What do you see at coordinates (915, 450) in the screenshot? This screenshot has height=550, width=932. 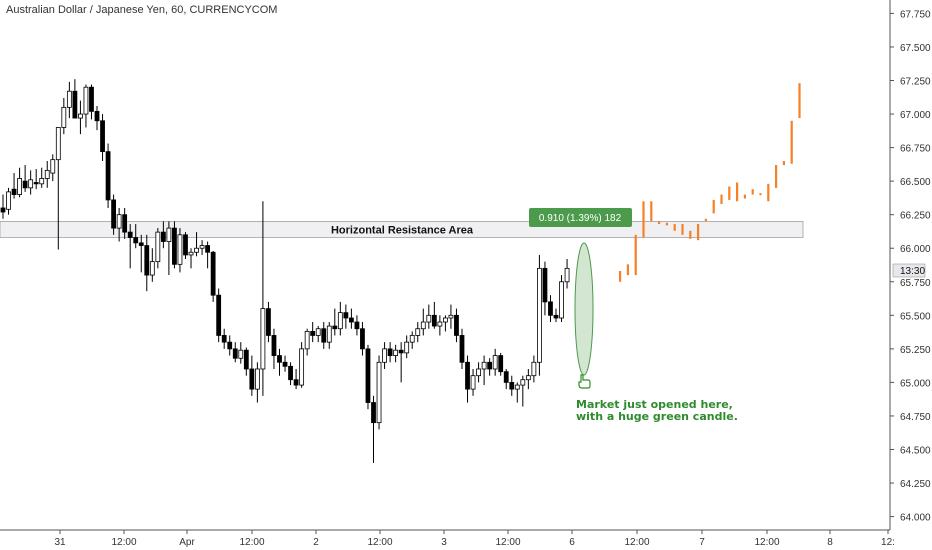 I see `y-tick-label: 64.500` at bounding box center [915, 450].